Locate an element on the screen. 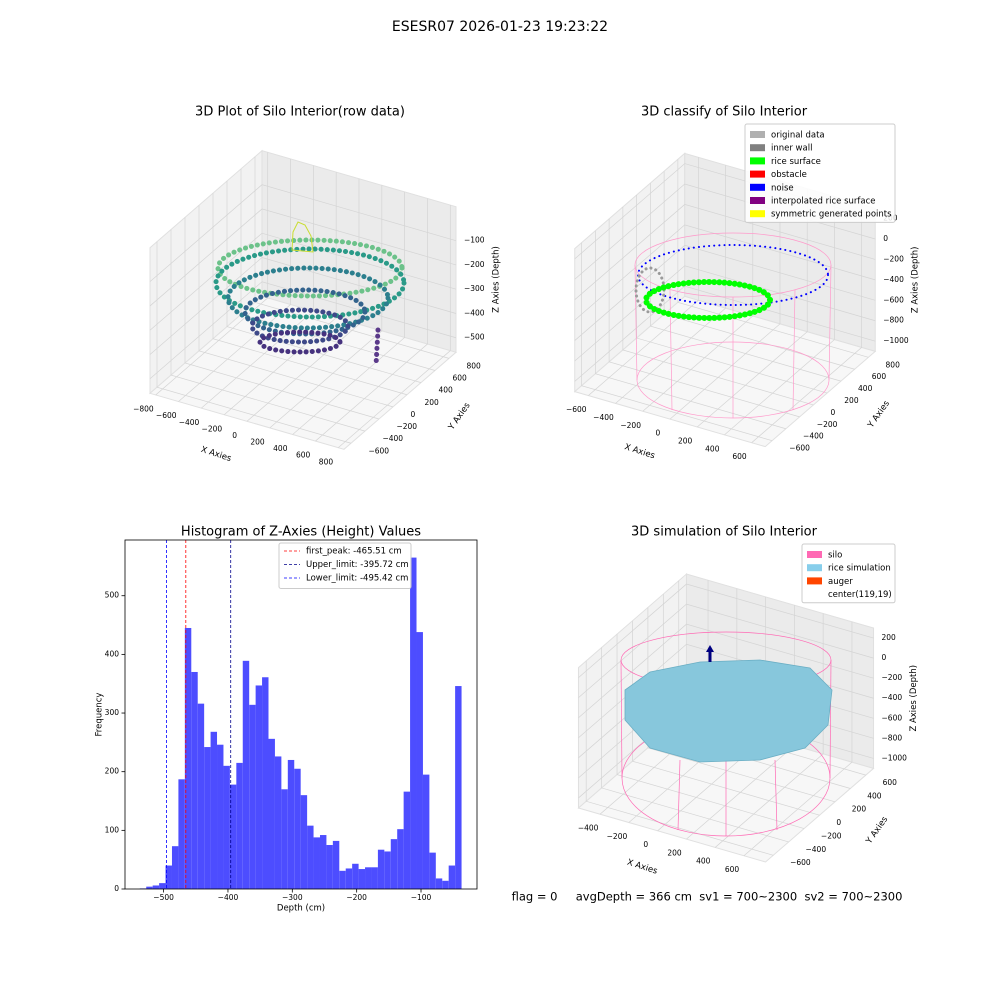 The image size is (1000, 1000). z-tick-label: −200 is located at coordinates (892, 677).